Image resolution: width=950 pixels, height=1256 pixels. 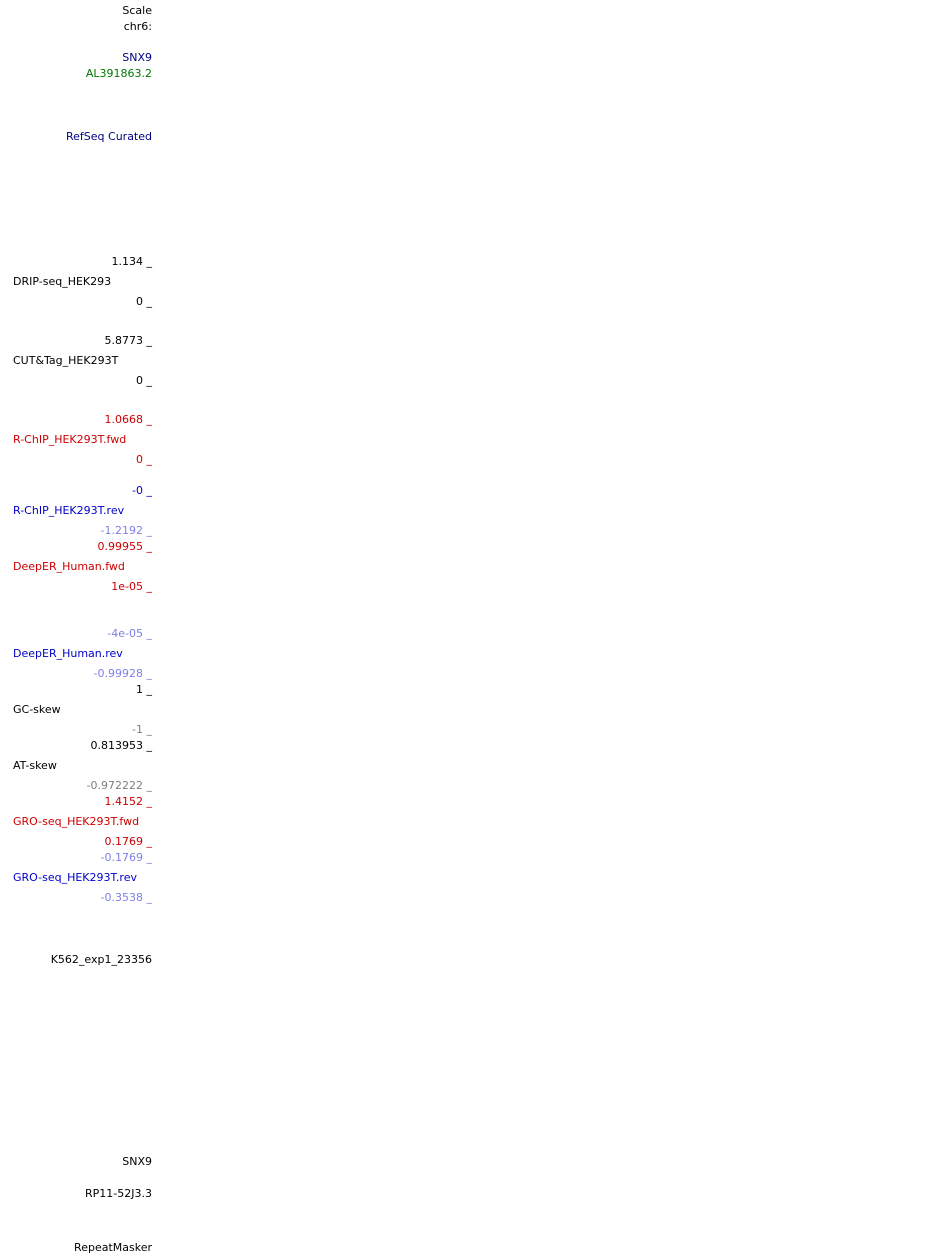 I want to click on track-label-gro-rev: GRO-seq_HEK293T.rev, so click(x=75, y=877).